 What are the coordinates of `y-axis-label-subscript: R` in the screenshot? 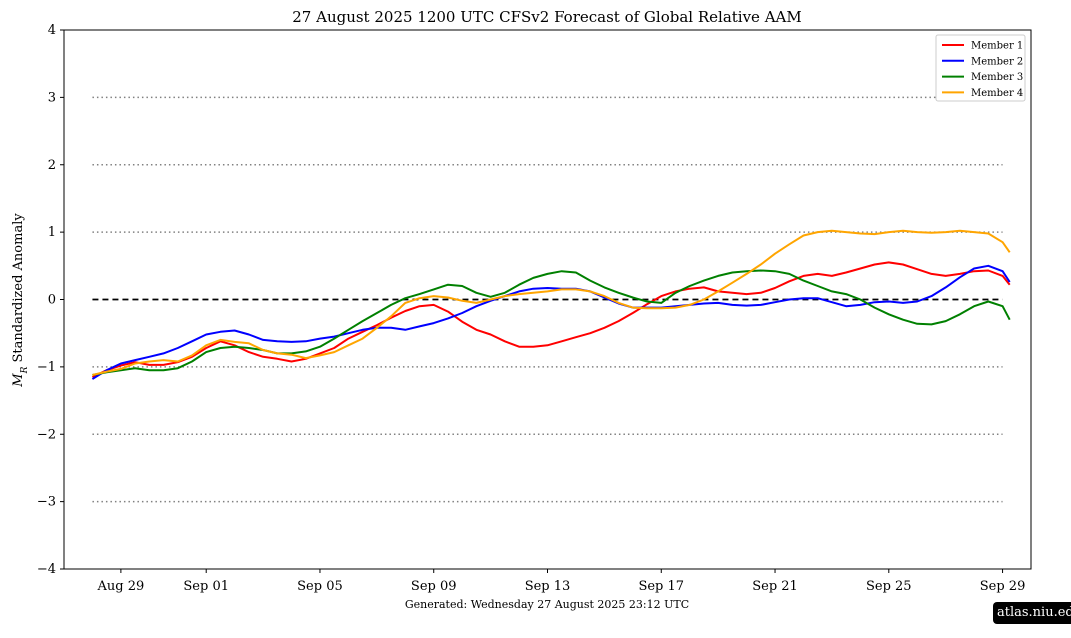 It's located at (25, 370).